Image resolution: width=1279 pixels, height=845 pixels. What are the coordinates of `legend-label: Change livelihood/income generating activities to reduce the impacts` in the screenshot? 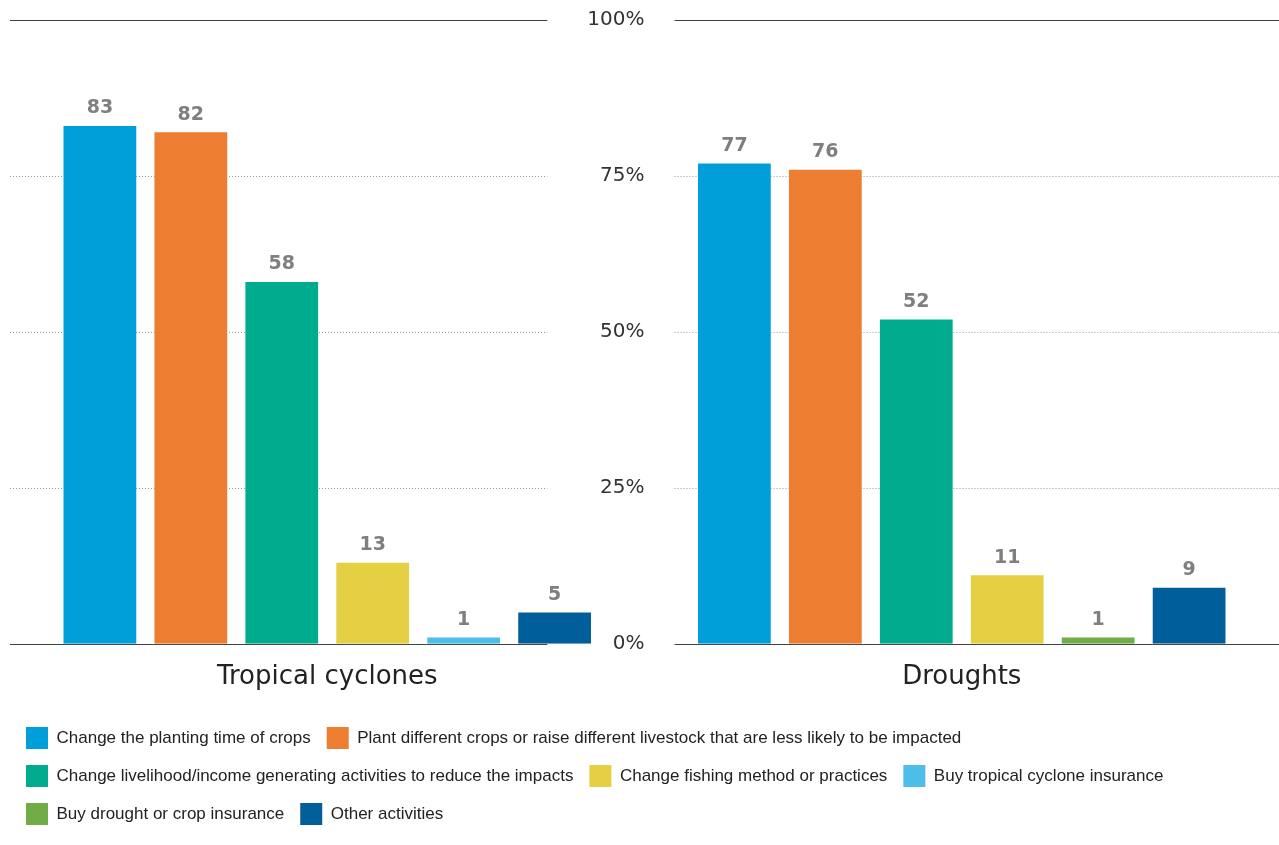 It's located at (315, 775).